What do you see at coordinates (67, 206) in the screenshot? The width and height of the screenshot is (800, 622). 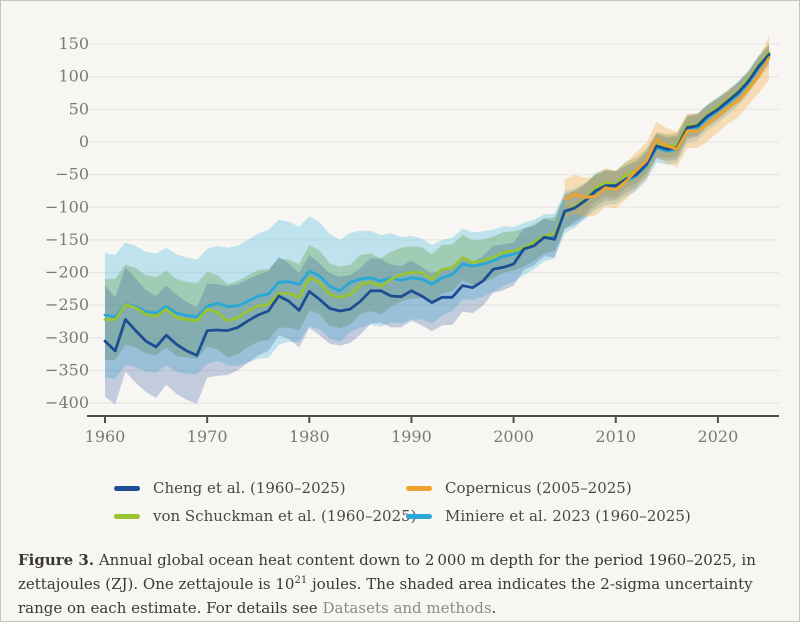 I see `y-axis-tick-label: −100` at bounding box center [67, 206].